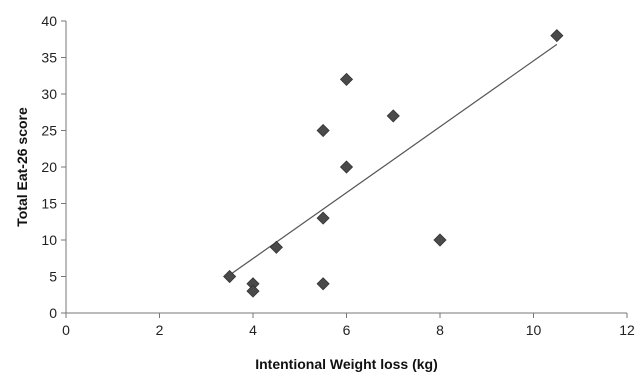 Image resolution: width=637 pixels, height=372 pixels. Describe the element at coordinates (440, 330) in the screenshot. I see `x-tick-label: 8` at that location.